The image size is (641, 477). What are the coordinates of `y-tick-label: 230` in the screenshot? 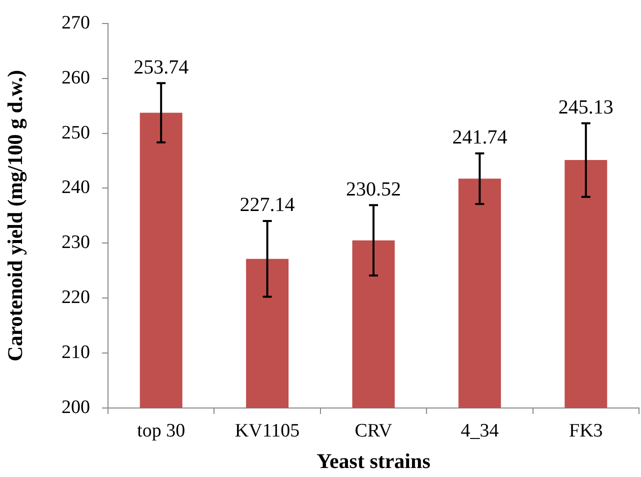 It's located at (76, 243).